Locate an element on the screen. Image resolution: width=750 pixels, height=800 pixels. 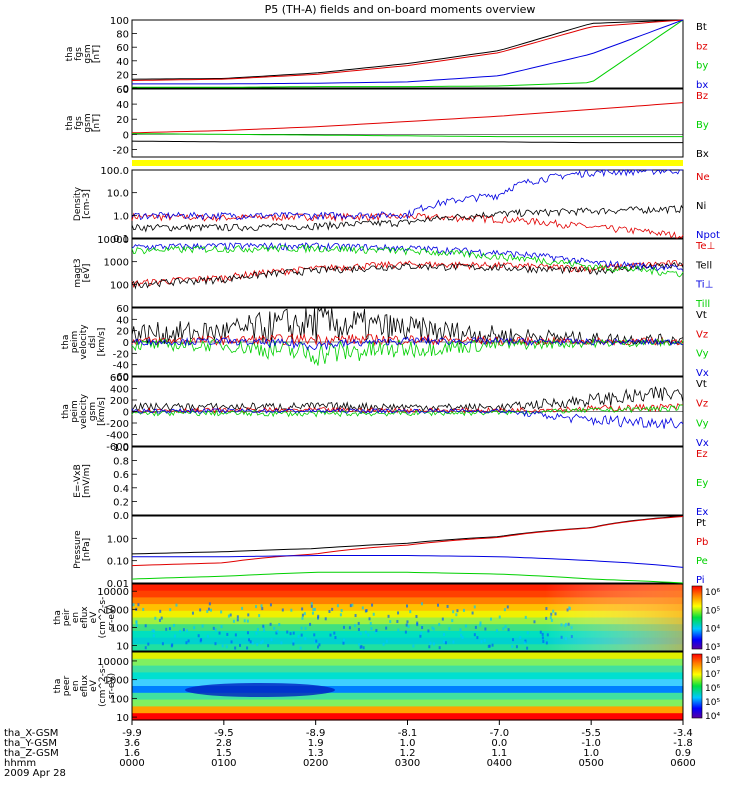
y-tick-label: 100 is located at coordinates (119, 285).